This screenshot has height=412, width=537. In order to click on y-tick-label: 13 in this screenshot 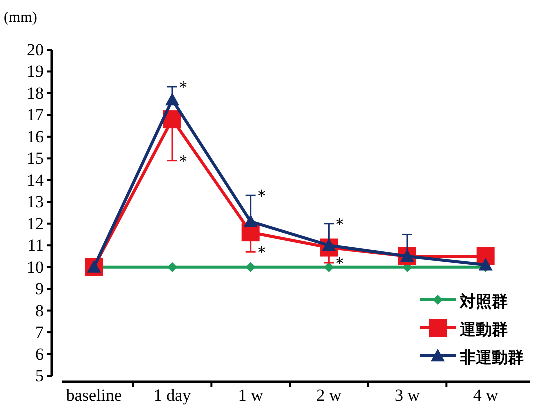, I will do `click(35, 202)`.